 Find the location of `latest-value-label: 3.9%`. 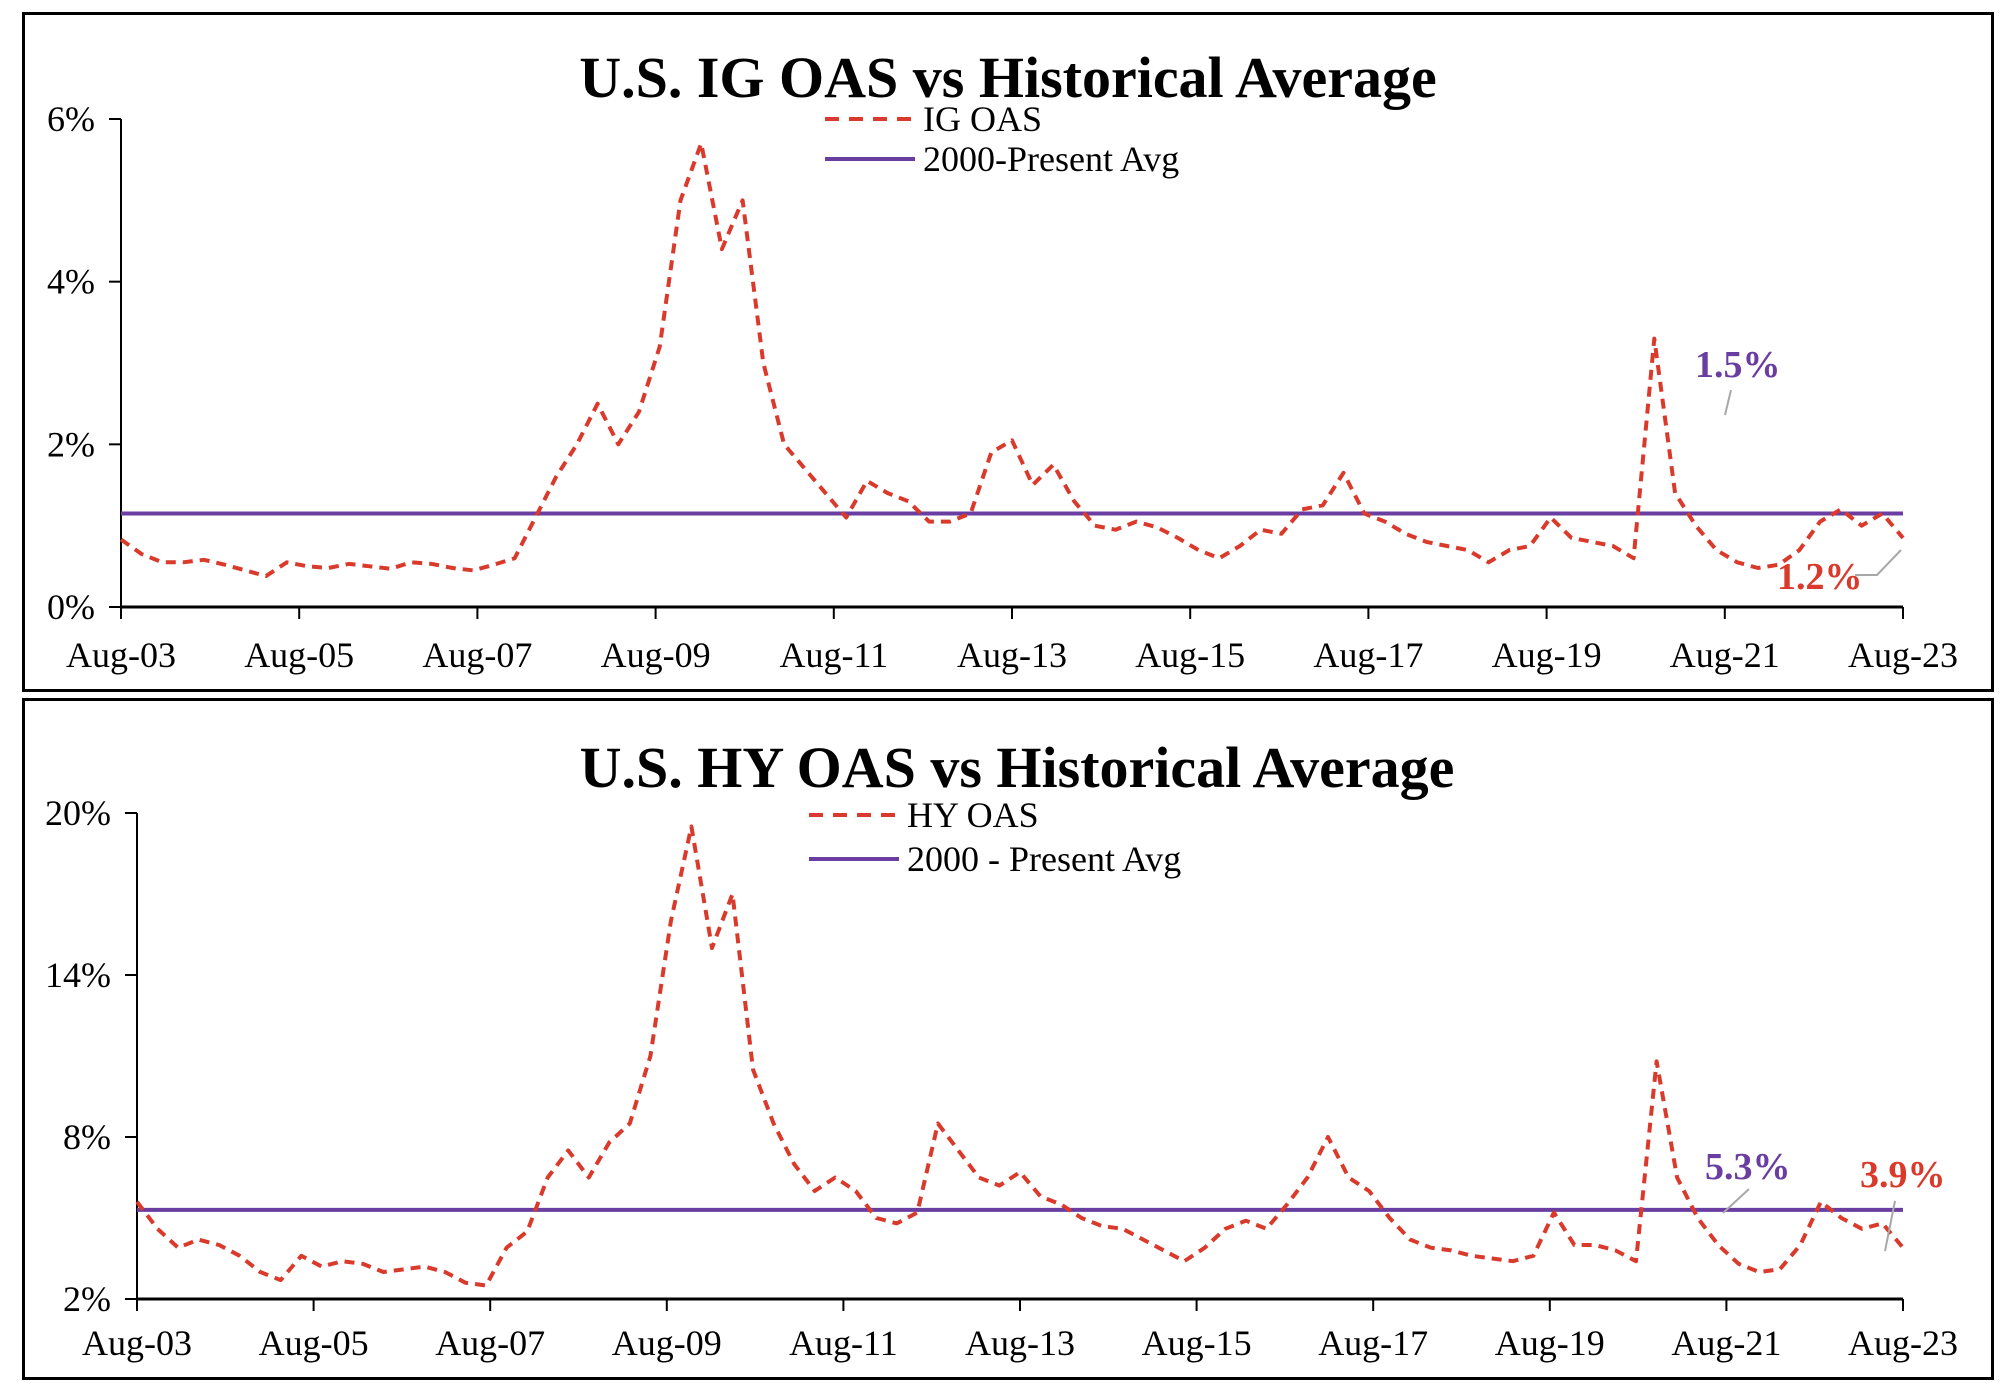

latest-value-label: 3.9% is located at coordinates (1903, 1175).